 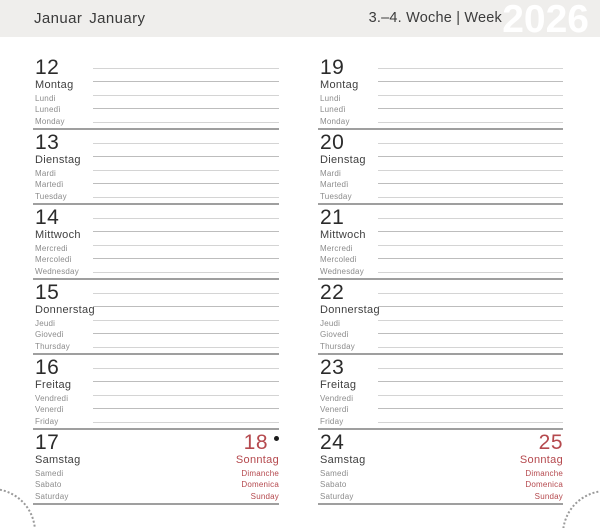 What do you see at coordinates (47, 367) in the screenshot?
I see `day-number: 16` at bounding box center [47, 367].